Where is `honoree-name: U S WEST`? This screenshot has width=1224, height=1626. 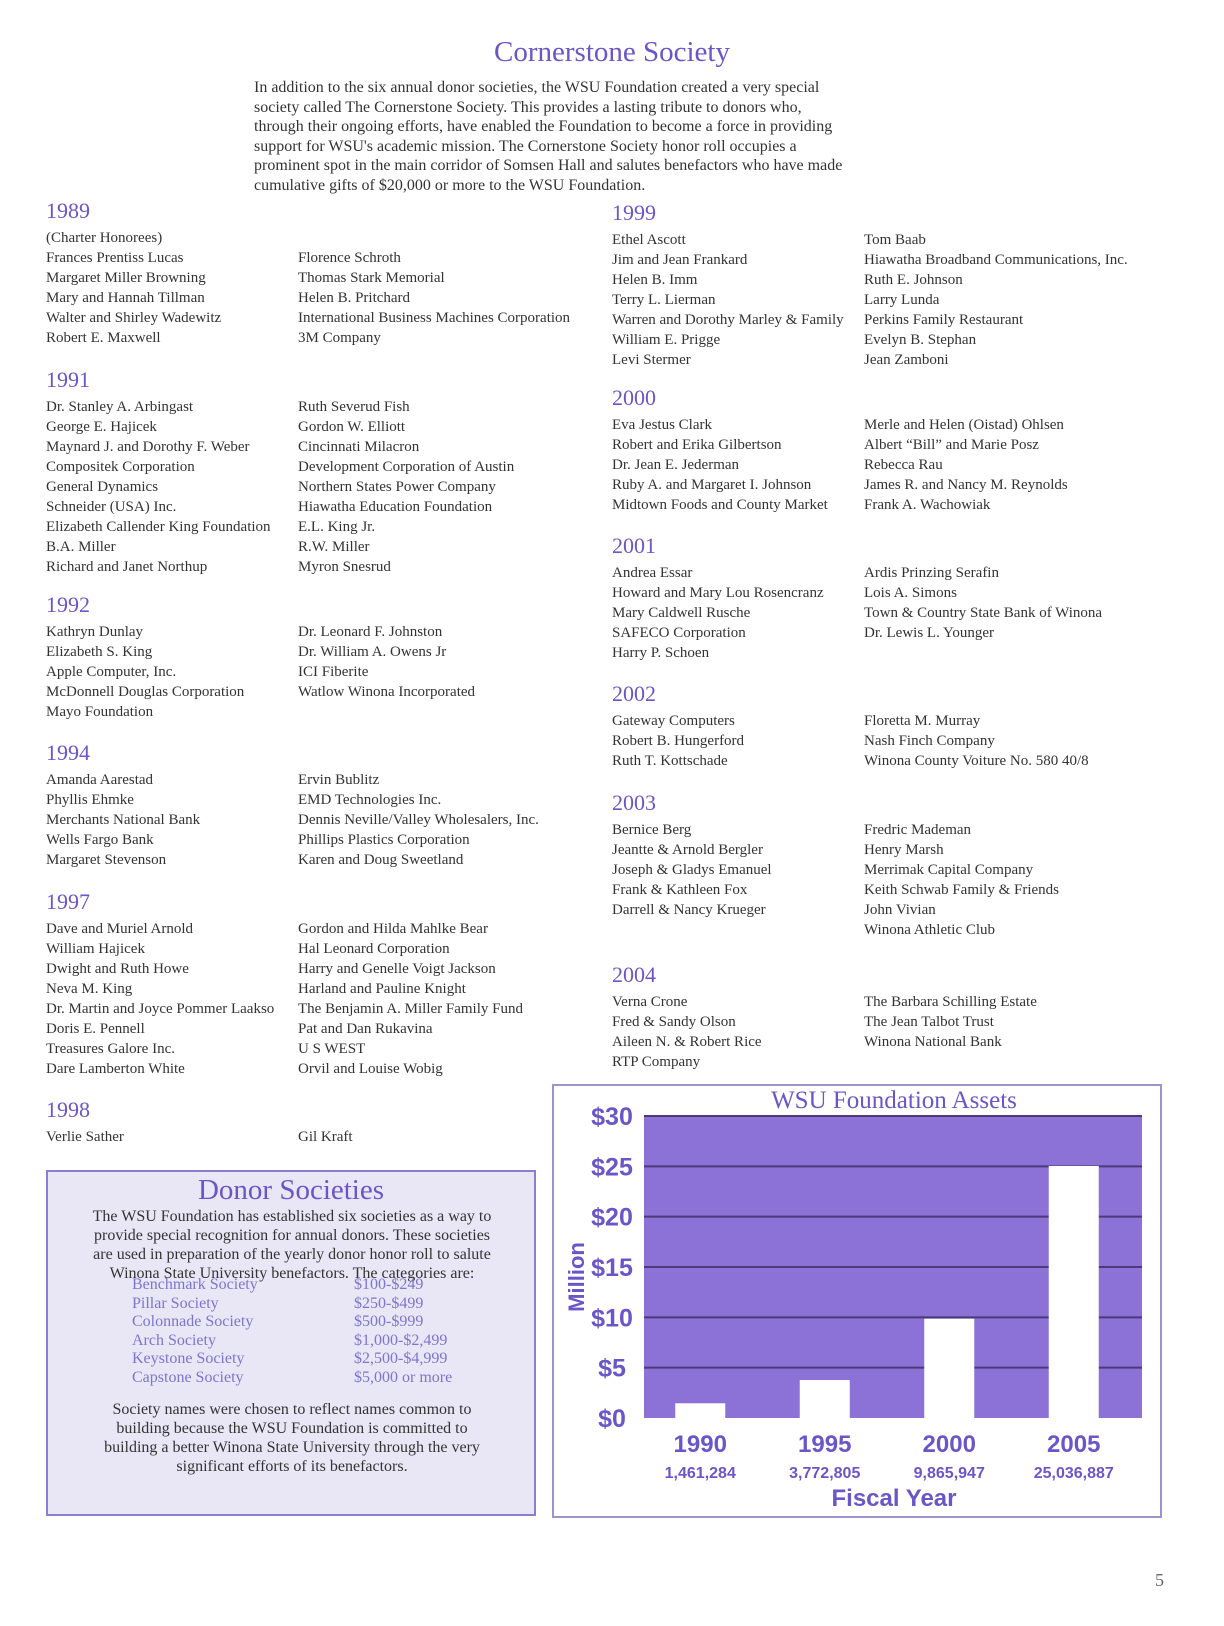
honoree-name: U S WEST is located at coordinates (332, 1049).